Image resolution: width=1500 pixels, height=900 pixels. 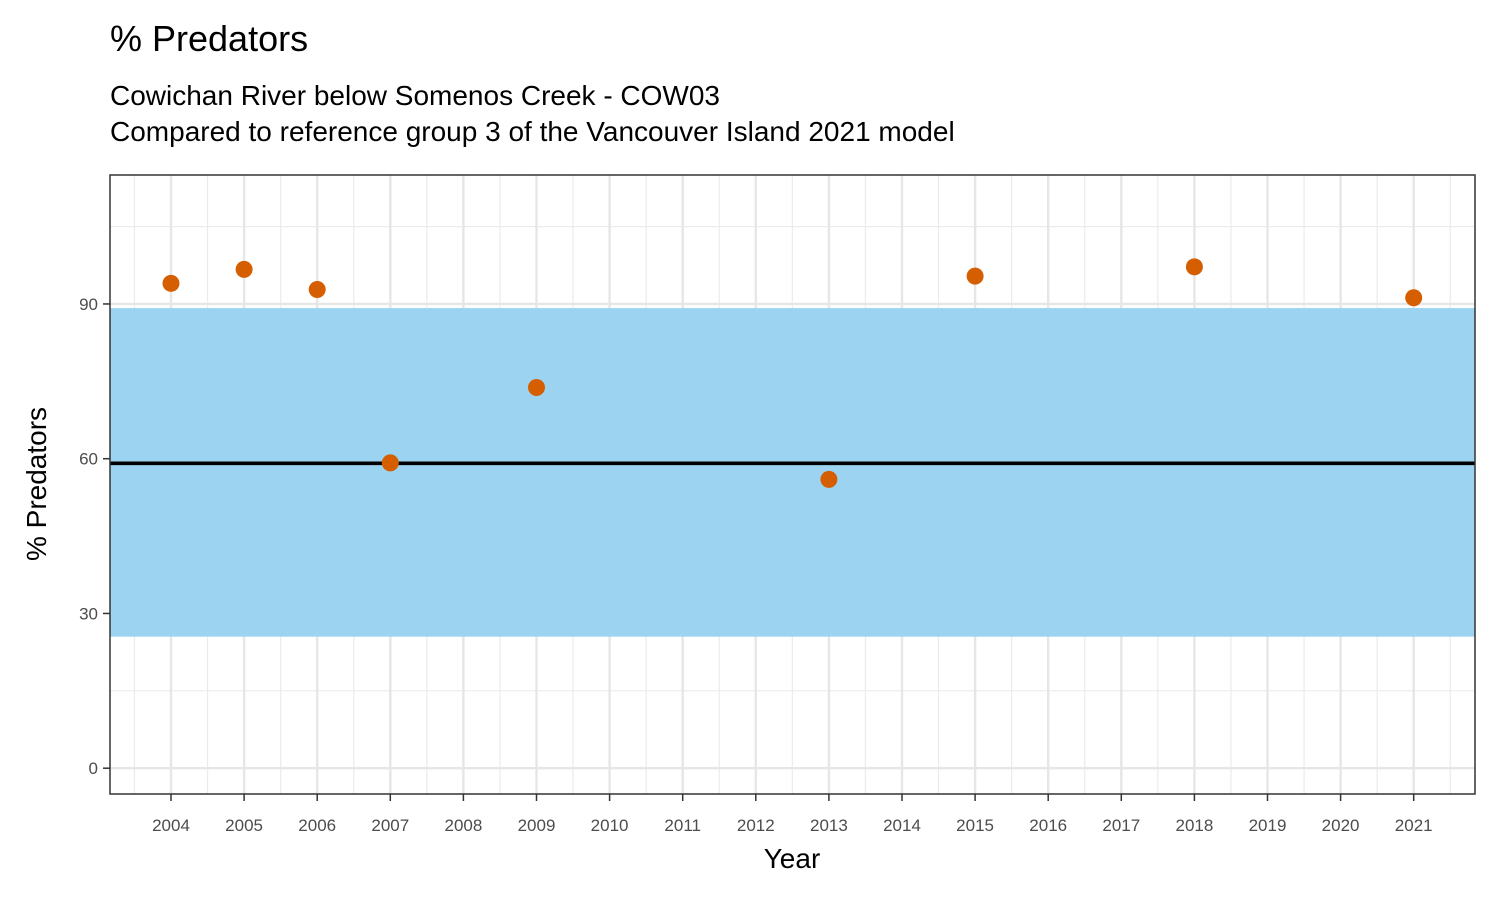 I want to click on data-point-2009, so click(x=536, y=388).